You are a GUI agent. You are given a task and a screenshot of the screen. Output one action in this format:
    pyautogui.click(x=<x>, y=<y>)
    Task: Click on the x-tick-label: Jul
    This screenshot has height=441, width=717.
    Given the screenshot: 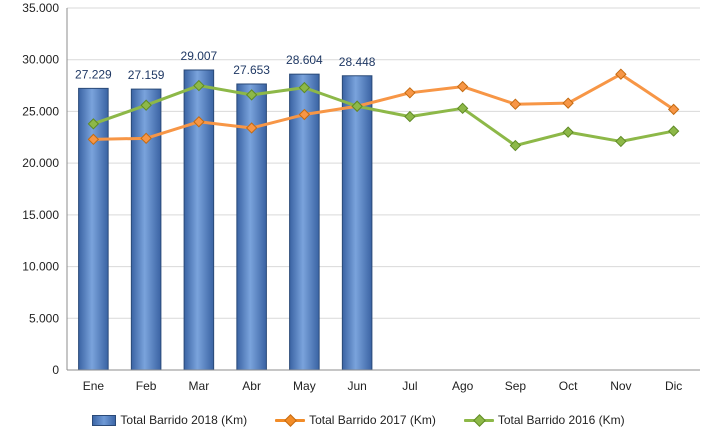 What is the action you would take?
    pyautogui.click(x=409, y=386)
    